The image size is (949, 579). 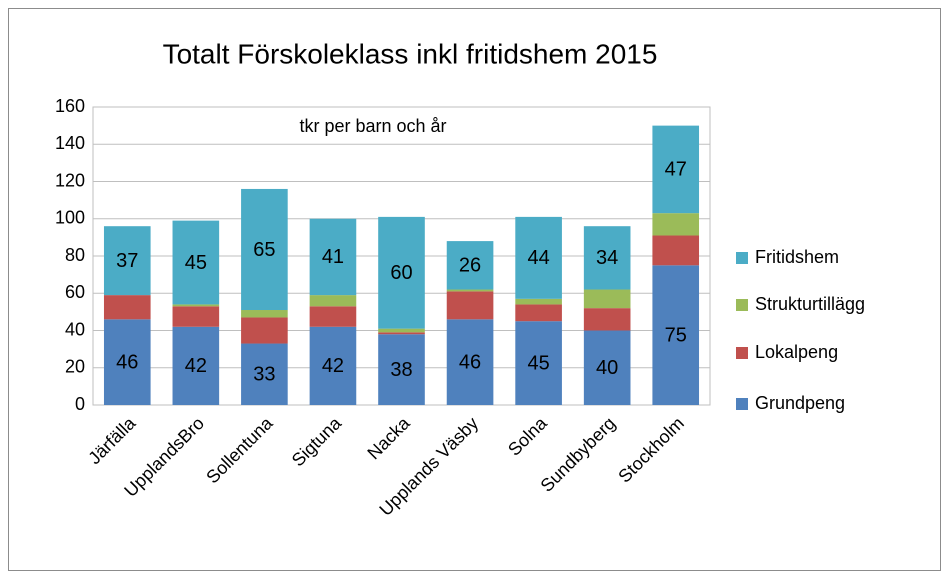 What do you see at coordinates (75, 255) in the screenshot?
I see `y-tick-label: 80` at bounding box center [75, 255].